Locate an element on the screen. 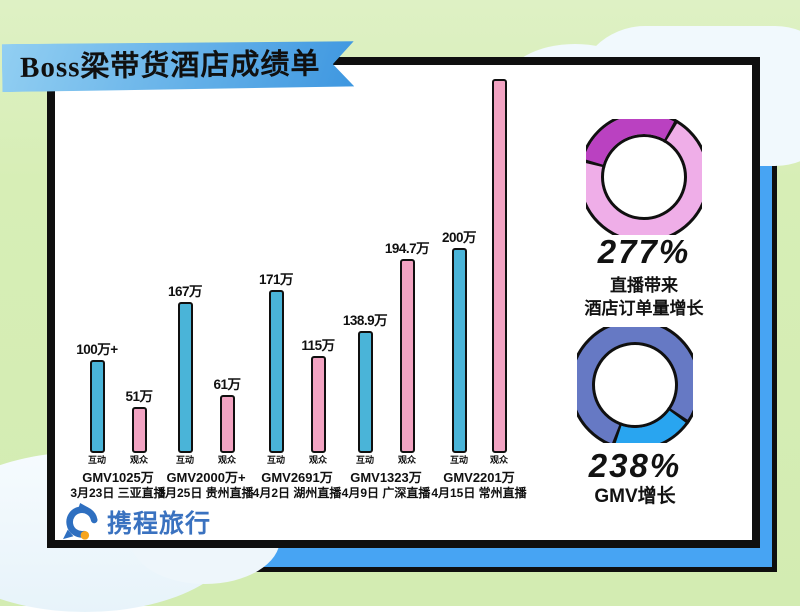  gmv-label: GMV1323万 is located at coordinates (386, 477).